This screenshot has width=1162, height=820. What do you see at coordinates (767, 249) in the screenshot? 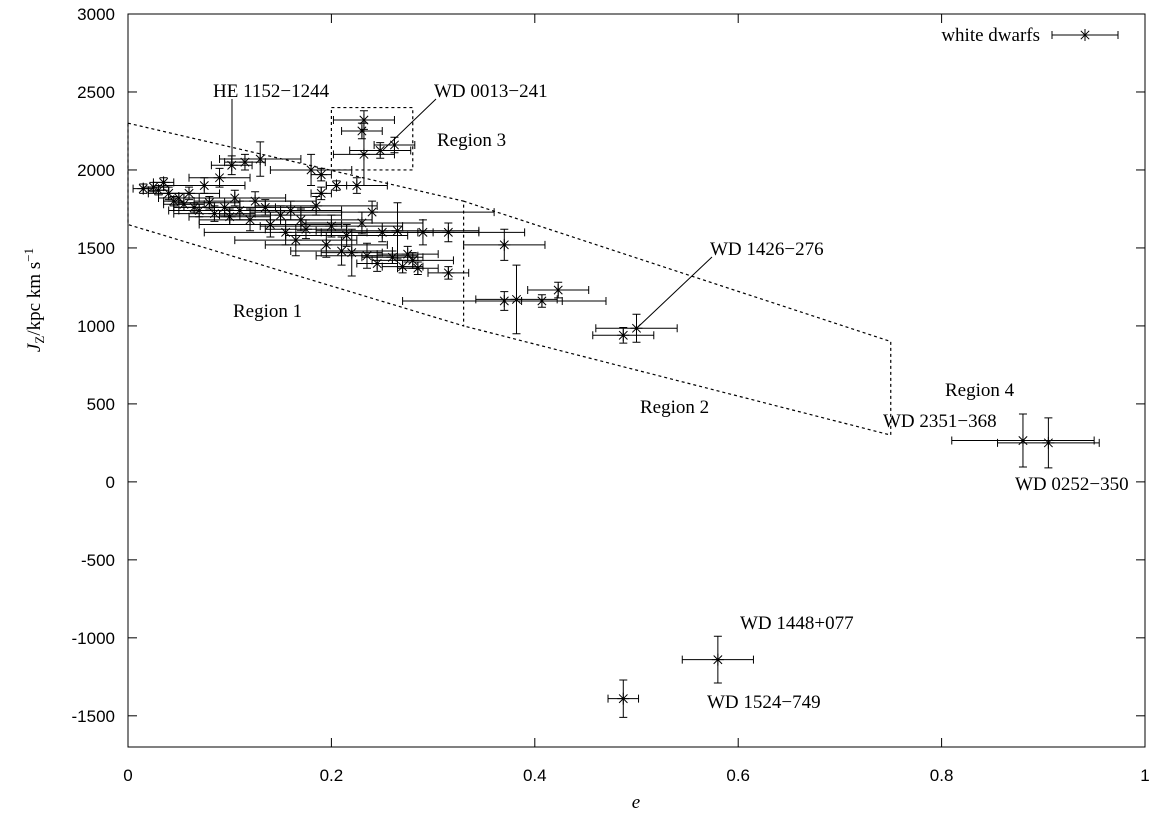
I see `annotation: WD 1426−276` at bounding box center [767, 249].